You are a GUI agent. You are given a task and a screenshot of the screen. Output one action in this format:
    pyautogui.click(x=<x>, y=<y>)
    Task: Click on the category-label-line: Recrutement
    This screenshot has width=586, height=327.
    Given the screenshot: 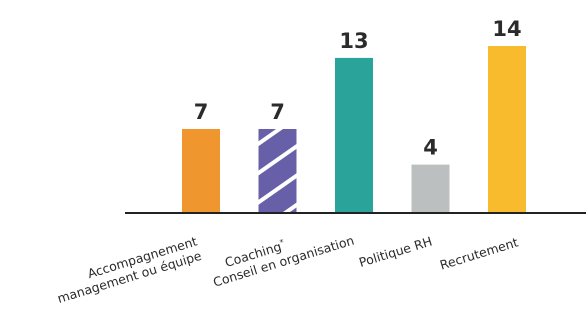 What is the action you would take?
    pyautogui.click(x=479, y=253)
    